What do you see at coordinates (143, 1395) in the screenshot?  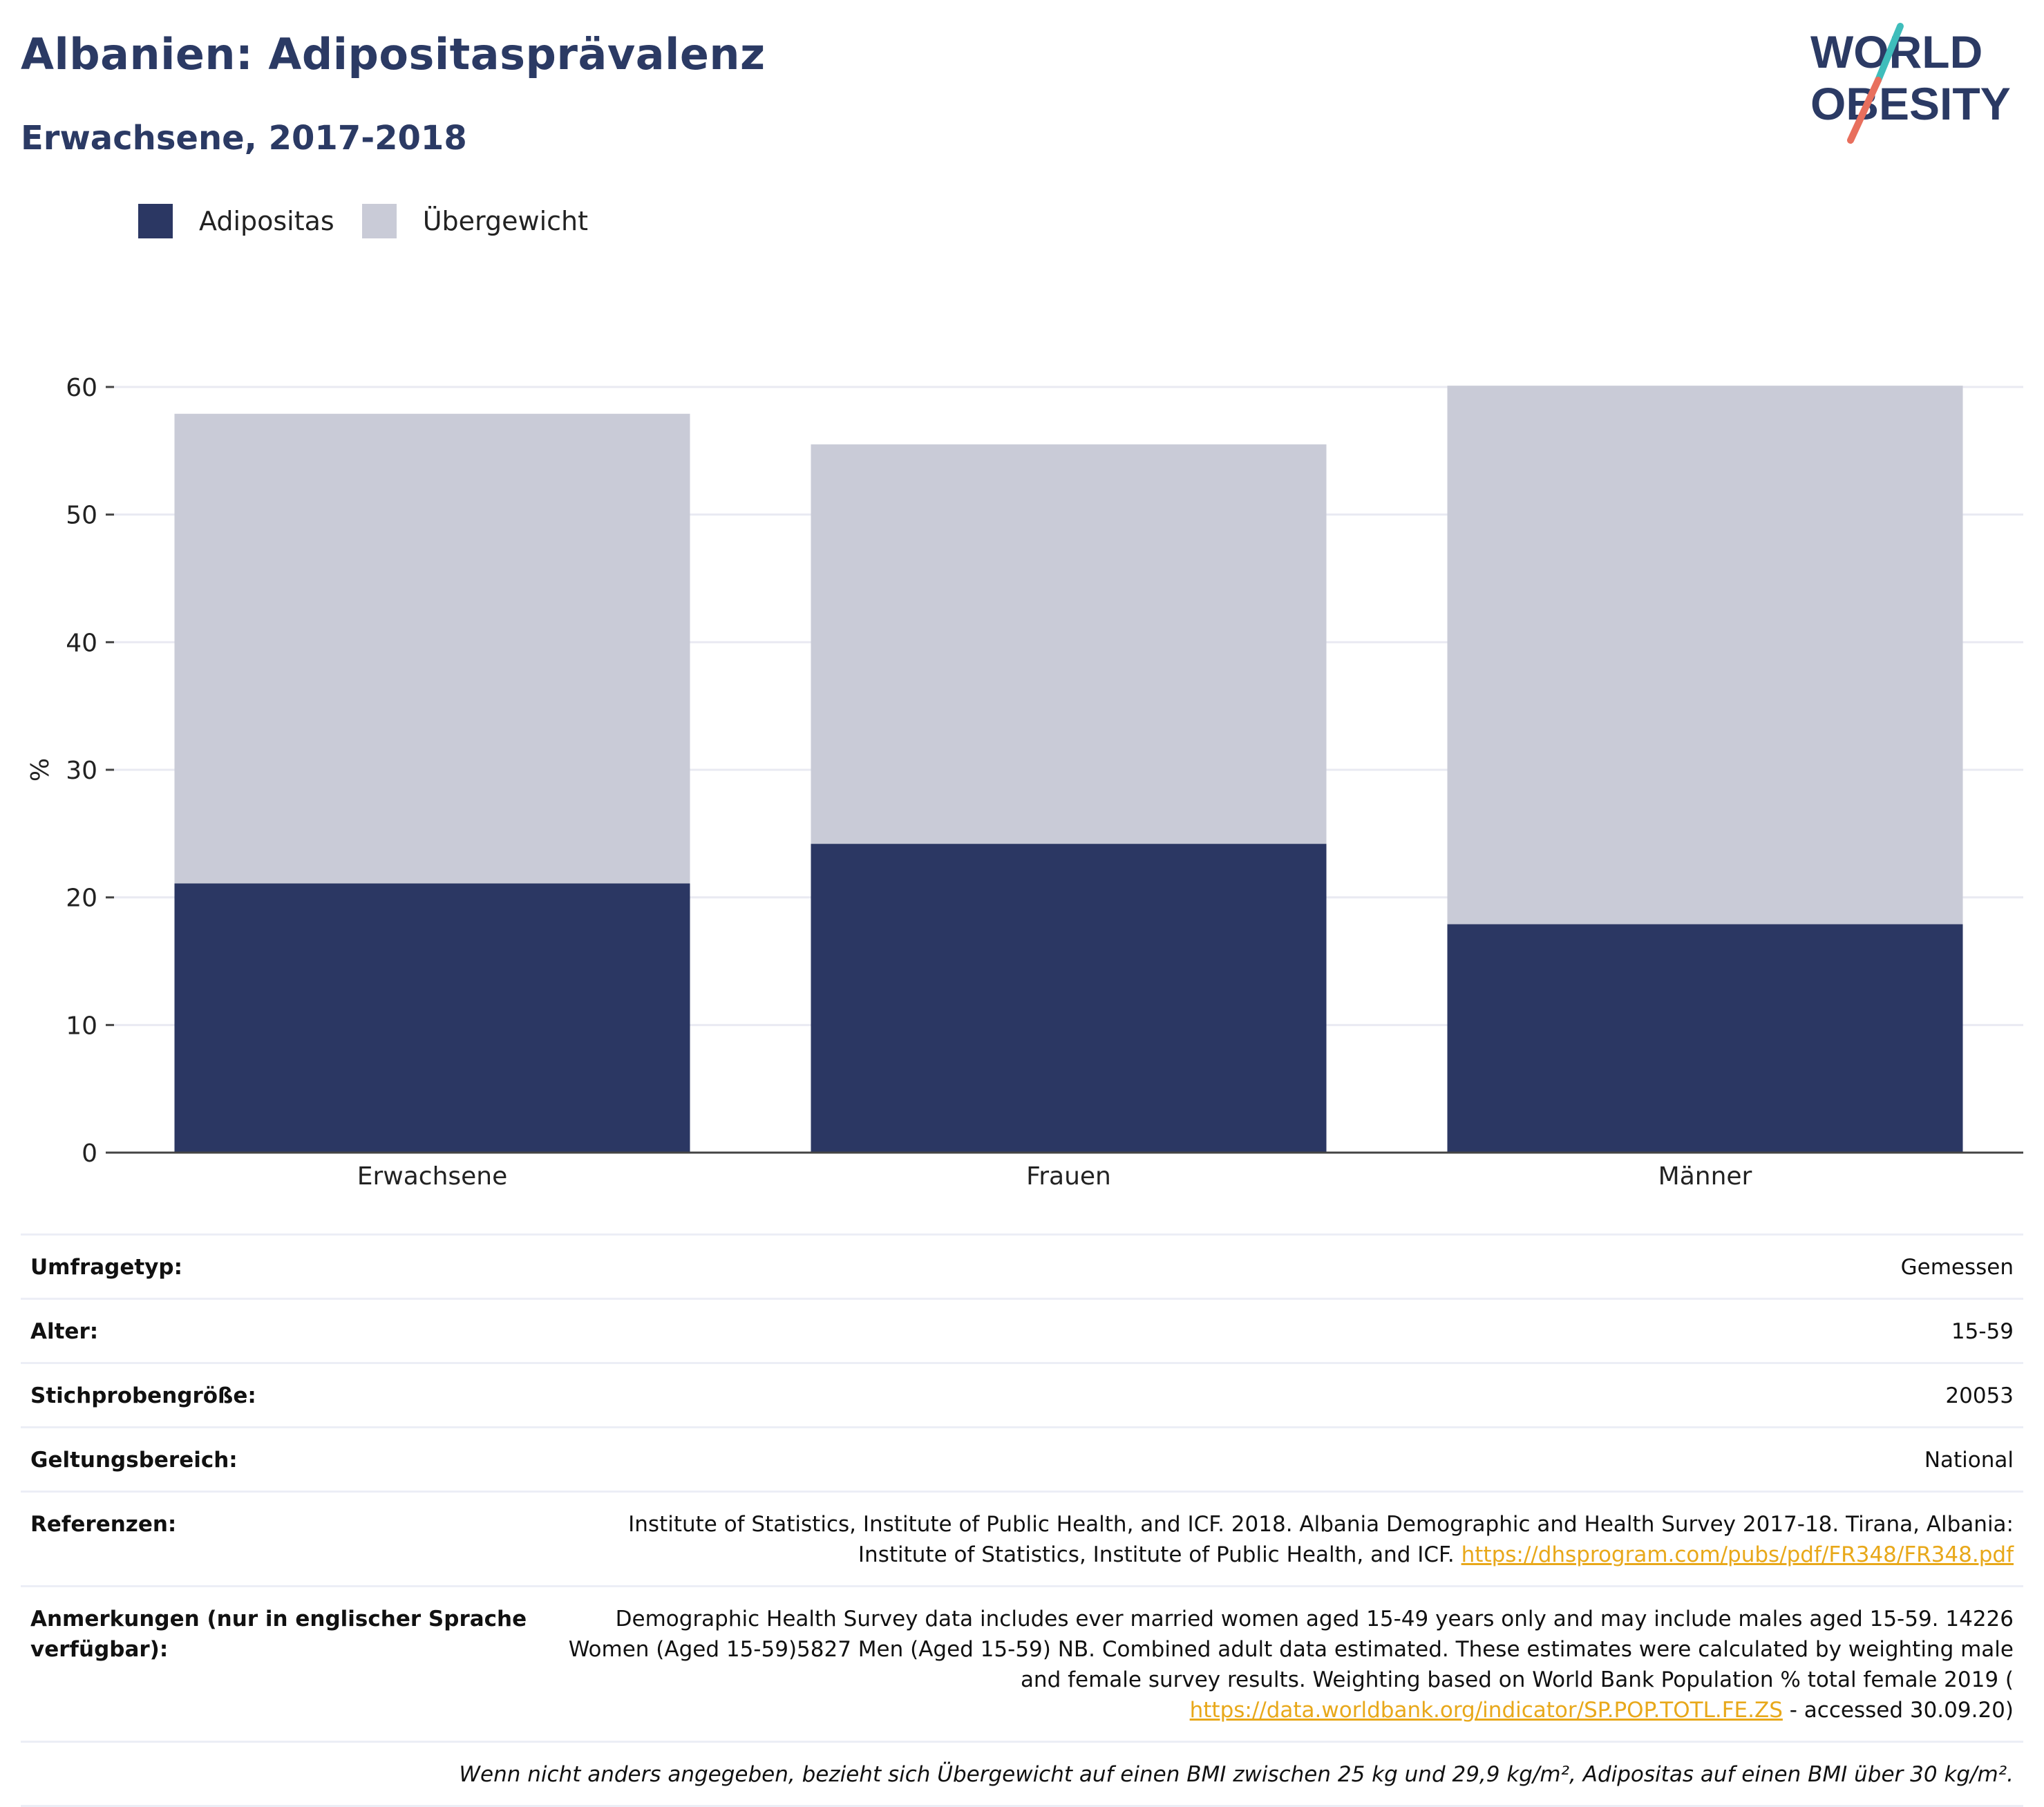 I see `meta-key-sample-size: Stichprobengröße:` at bounding box center [143, 1395].